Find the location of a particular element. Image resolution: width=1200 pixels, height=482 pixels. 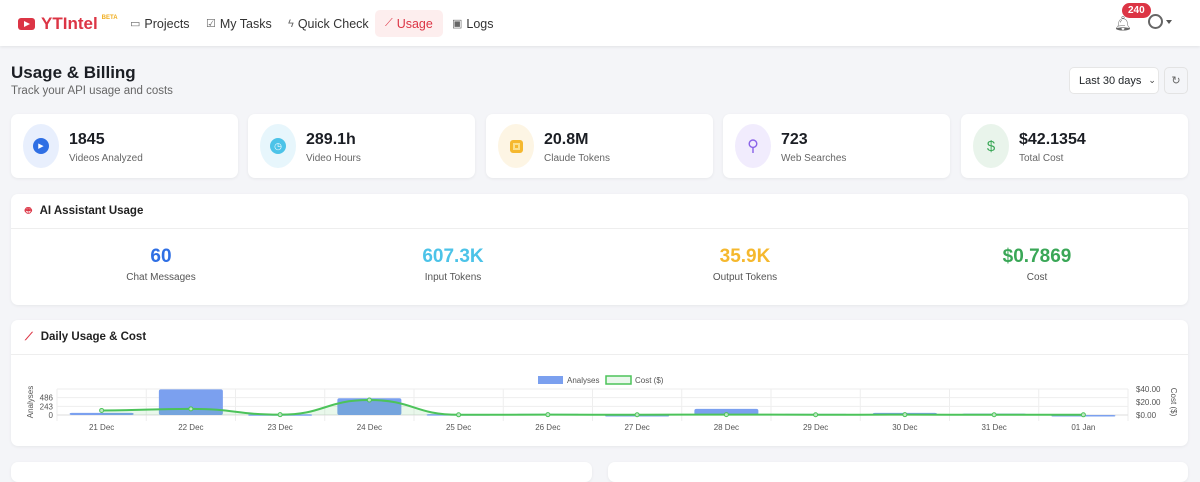

refresh-button: ↻ is located at coordinates (1176, 80).